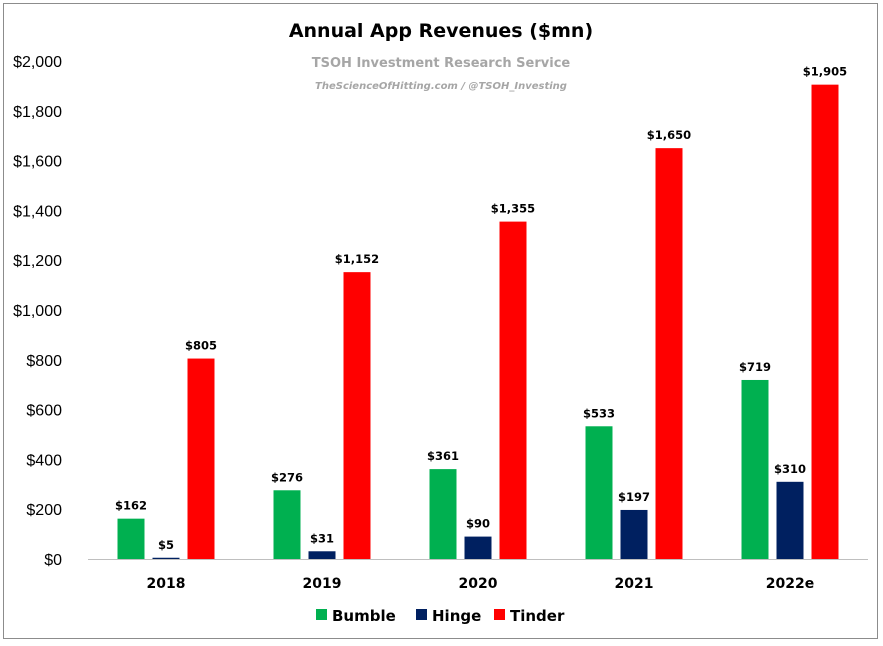 This screenshot has width=883, height=646. What do you see at coordinates (421, 614) in the screenshot?
I see `legend-swatch-hinge` at bounding box center [421, 614].